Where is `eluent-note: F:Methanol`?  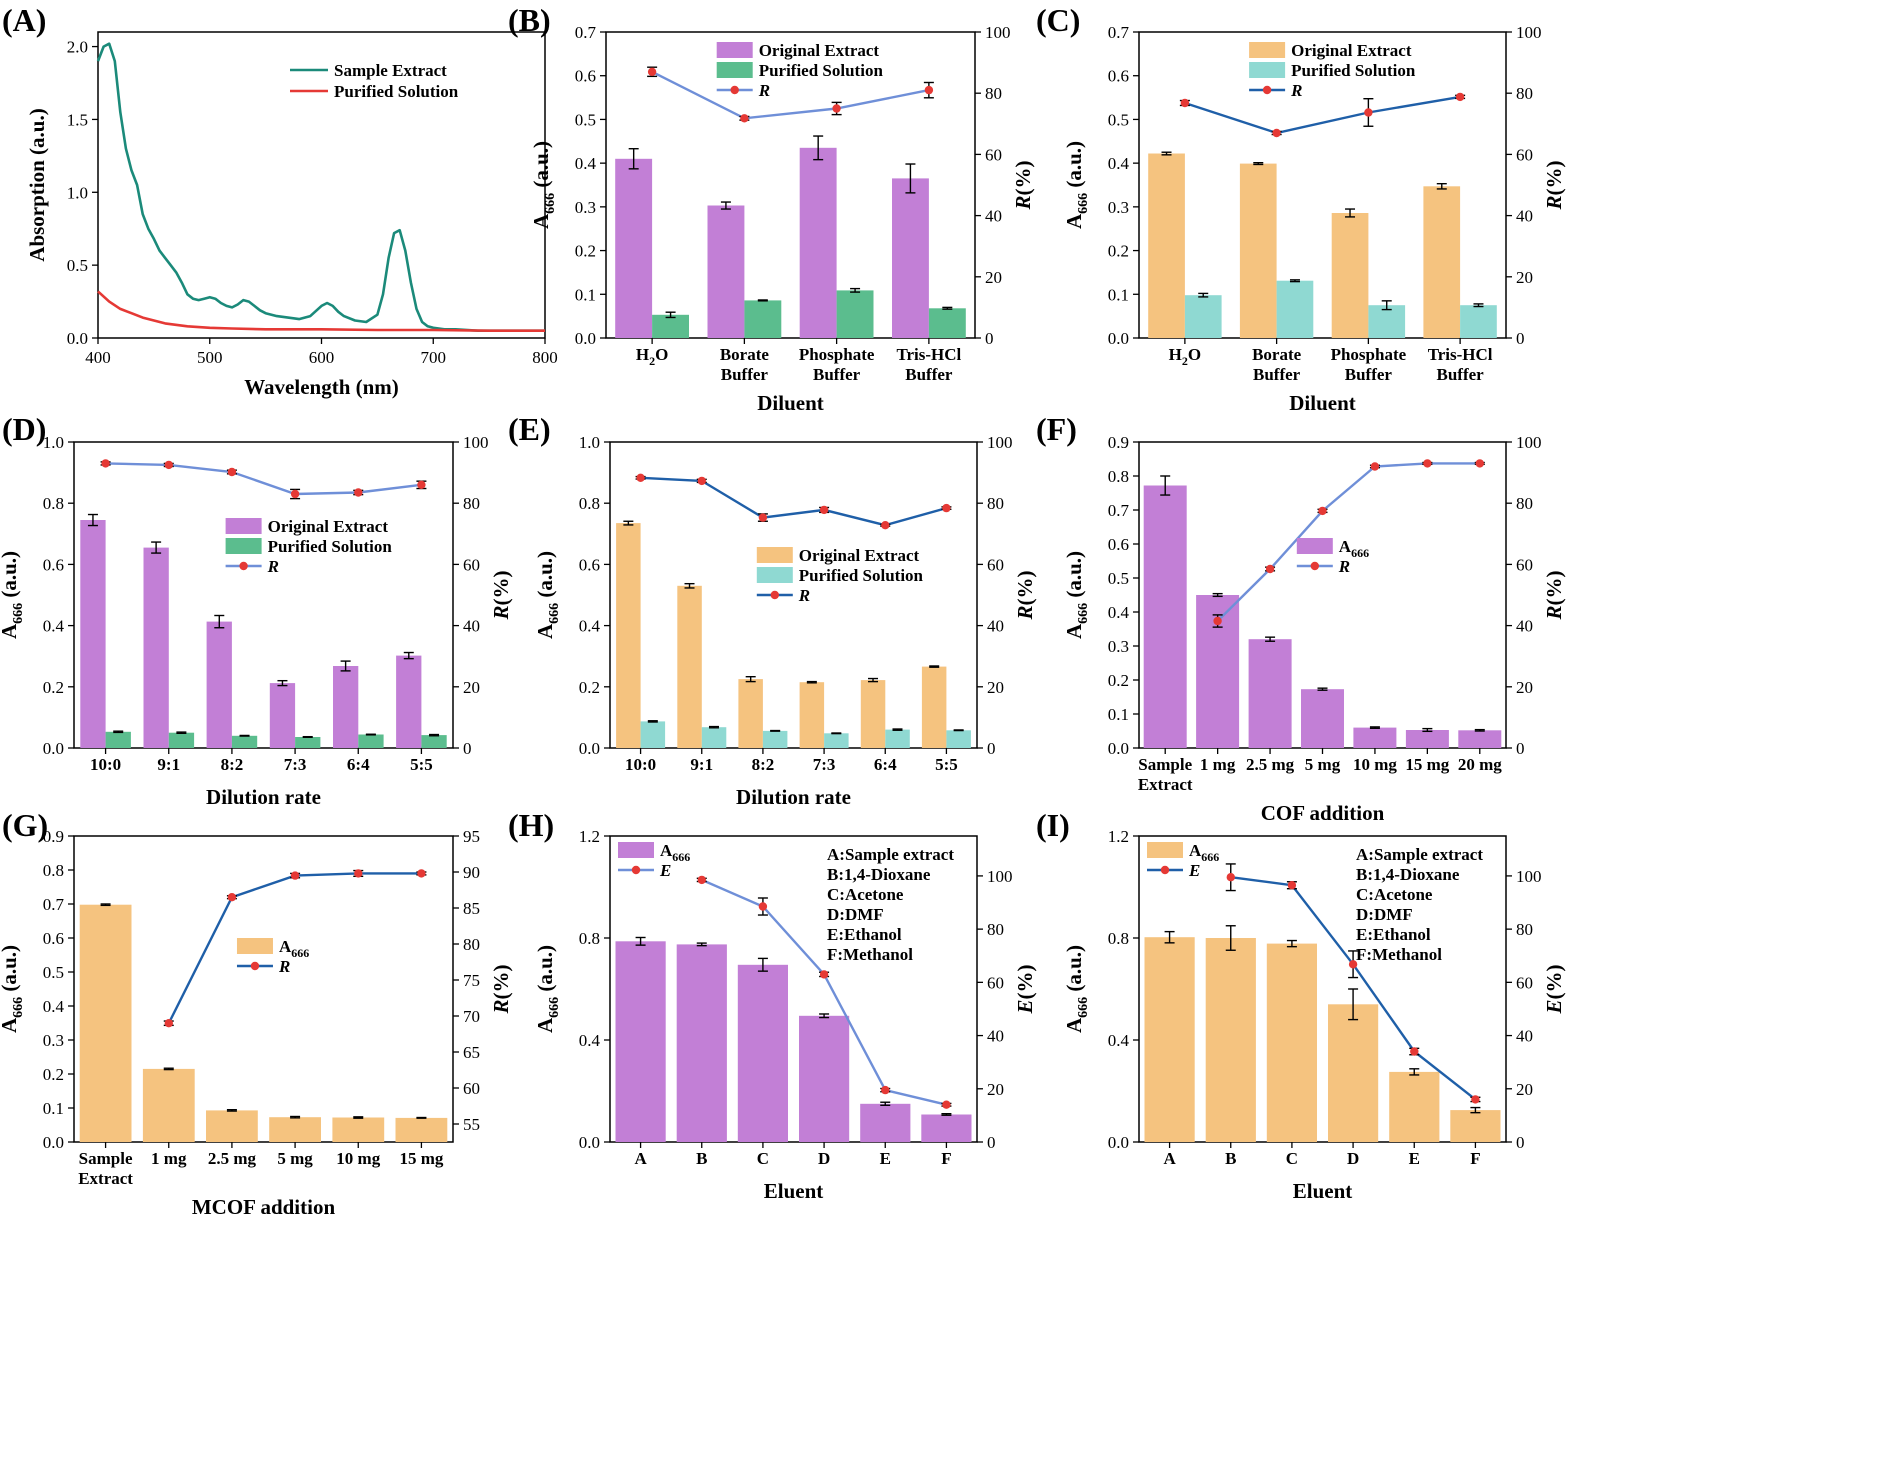
eluent-note: F:Methanol is located at coordinates (870, 954).